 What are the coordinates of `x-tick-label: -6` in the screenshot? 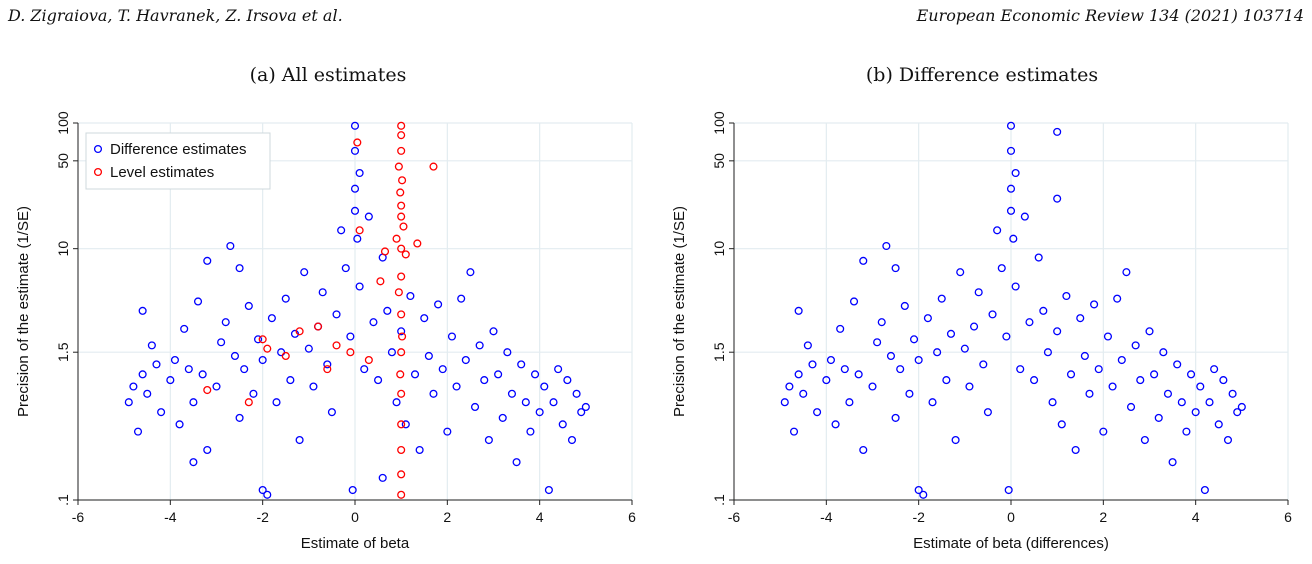 It's located at (734, 517).